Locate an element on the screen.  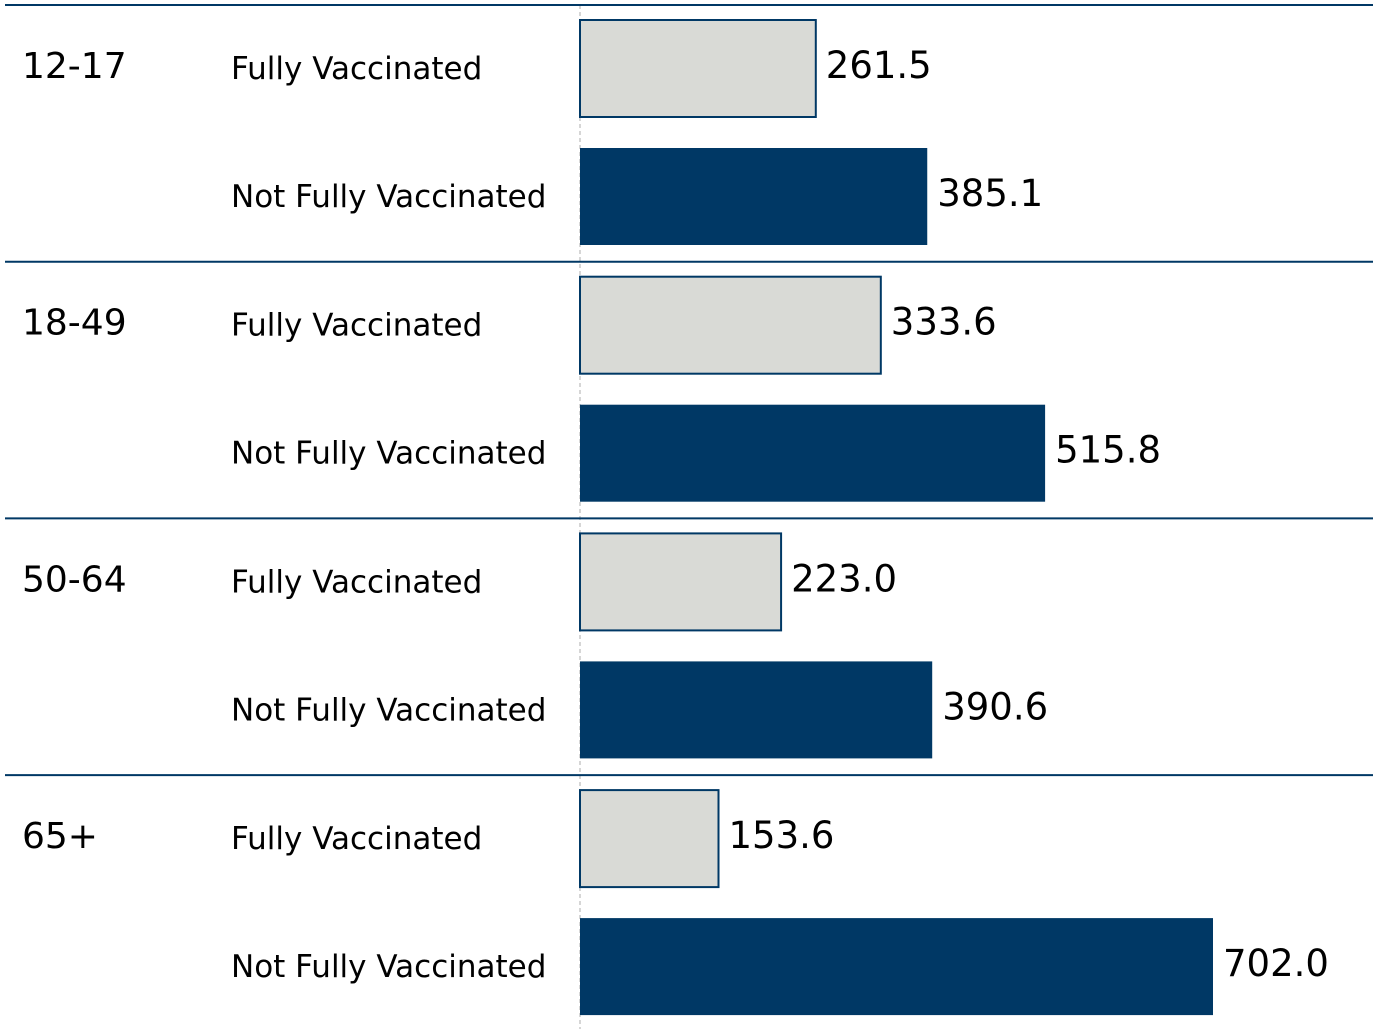
value-label: 390.6 is located at coordinates (995, 706).